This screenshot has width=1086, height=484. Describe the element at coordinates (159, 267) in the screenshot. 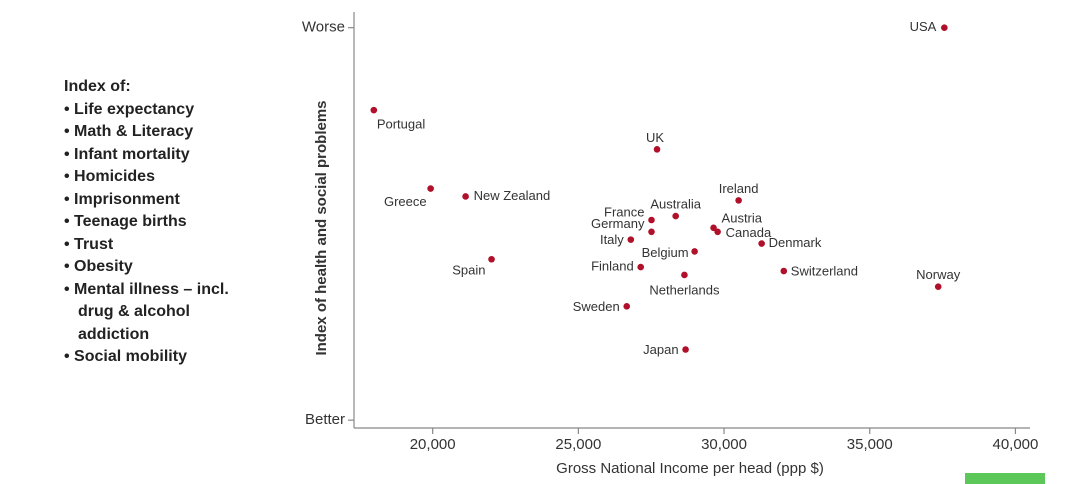

I see `list-item: Obesity` at that location.